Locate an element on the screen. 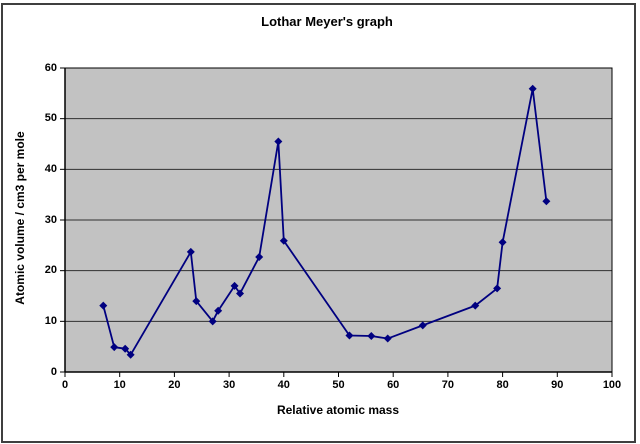 The image size is (640, 444). x-tick-label: 20 is located at coordinates (174, 385).